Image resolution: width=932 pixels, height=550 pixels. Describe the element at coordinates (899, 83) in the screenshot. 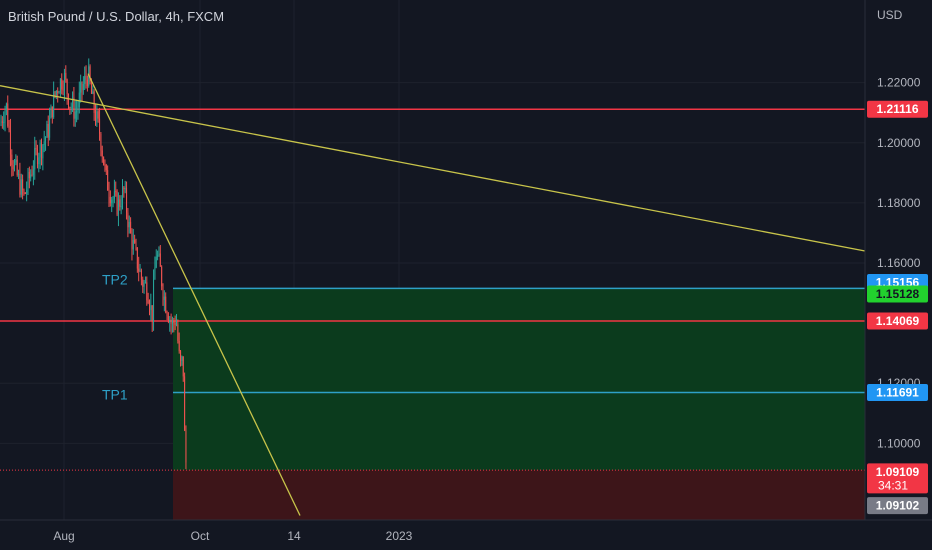

I see `y-tick-label: 1.22000` at that location.